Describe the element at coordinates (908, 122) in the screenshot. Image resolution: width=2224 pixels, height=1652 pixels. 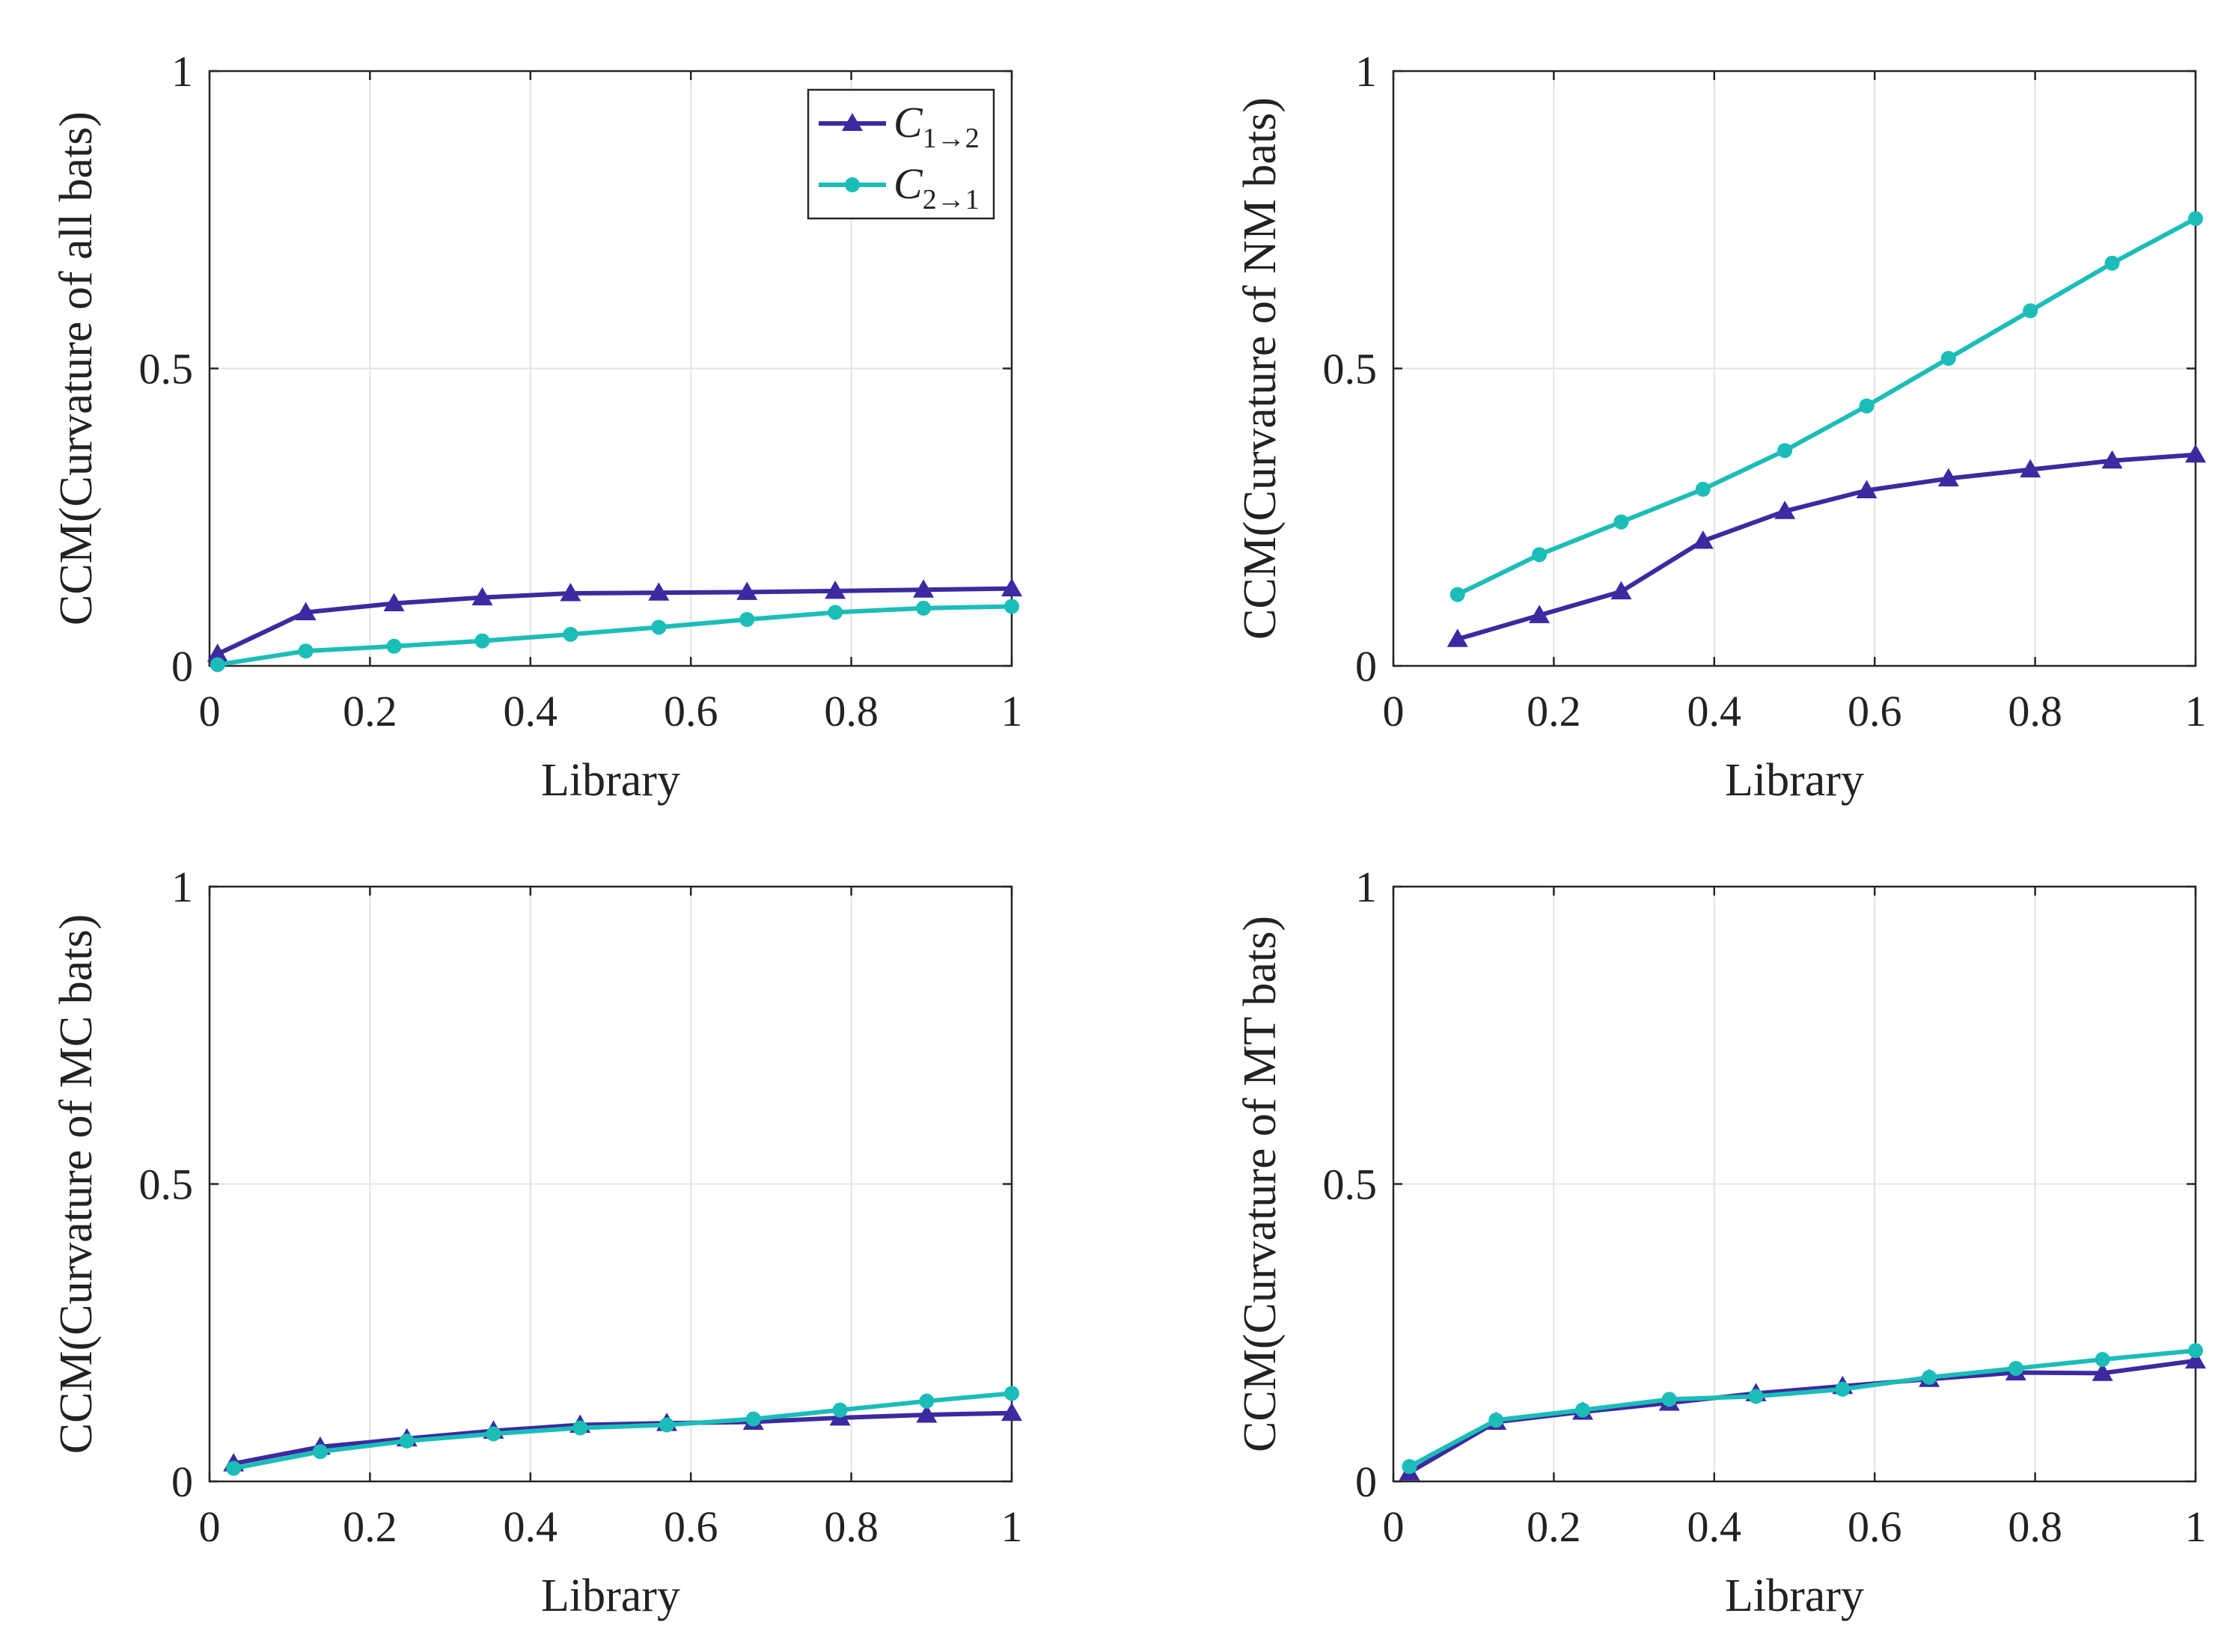
I see `legend-symbol: C` at that location.